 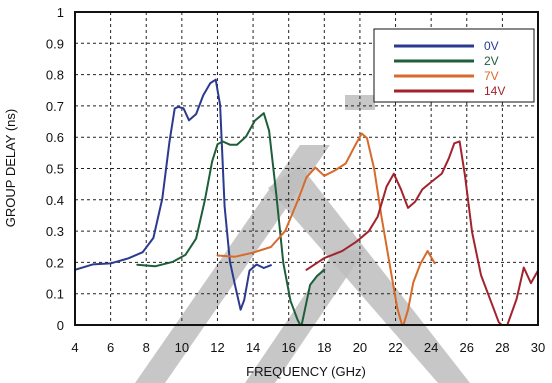 What do you see at coordinates (491, 46) in the screenshot?
I see `legend-label-0v: 0V` at bounding box center [491, 46].